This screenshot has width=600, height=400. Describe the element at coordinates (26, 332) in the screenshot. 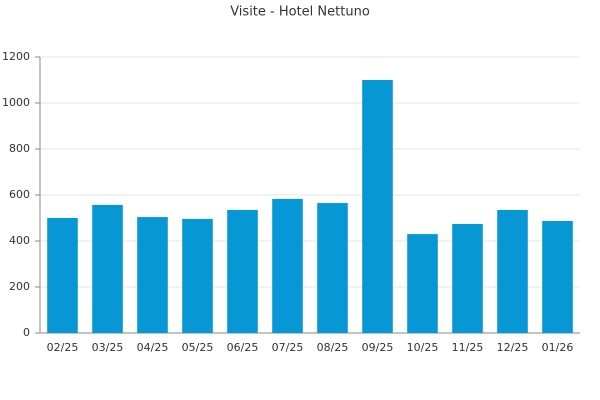

I see `y-tick-label: 0` at that location.